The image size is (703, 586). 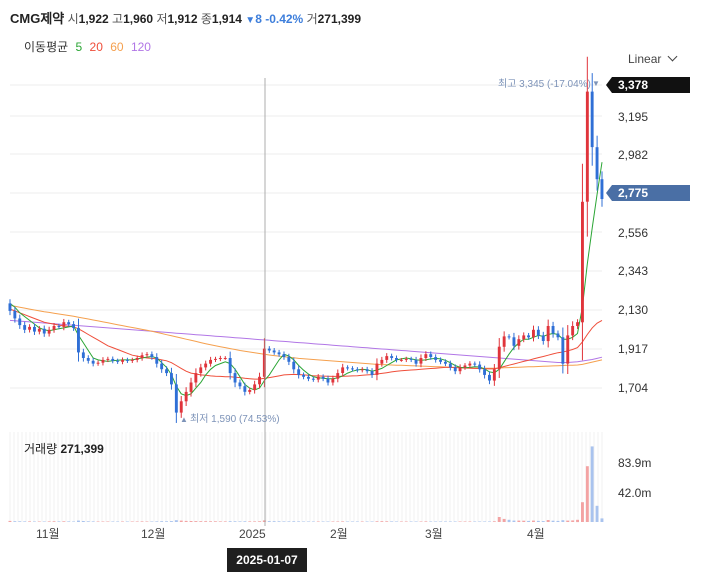 What do you see at coordinates (37, 18) in the screenshot?
I see `stock-name: CMG제약` at bounding box center [37, 18].